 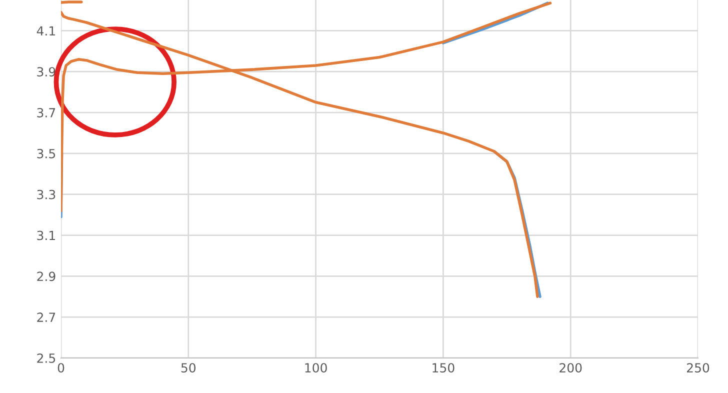 I want to click on x-tick-label: 200, so click(x=571, y=368).